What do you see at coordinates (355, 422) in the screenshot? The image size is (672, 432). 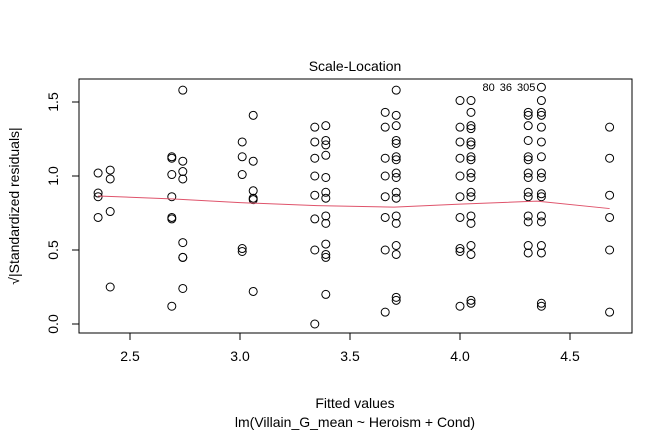 I see `model-formula-subtitle: lm(Villain_G_mean ~ Heroism + Cond)` at bounding box center [355, 422].